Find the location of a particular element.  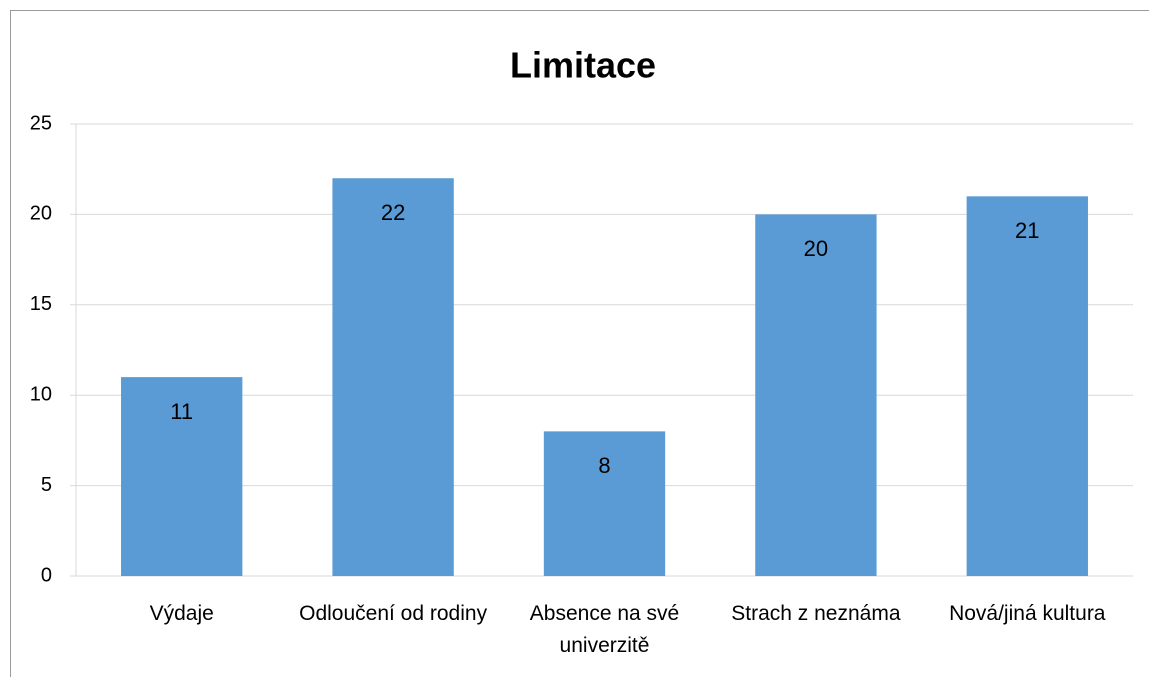

data-label: 11 is located at coordinates (181, 411).